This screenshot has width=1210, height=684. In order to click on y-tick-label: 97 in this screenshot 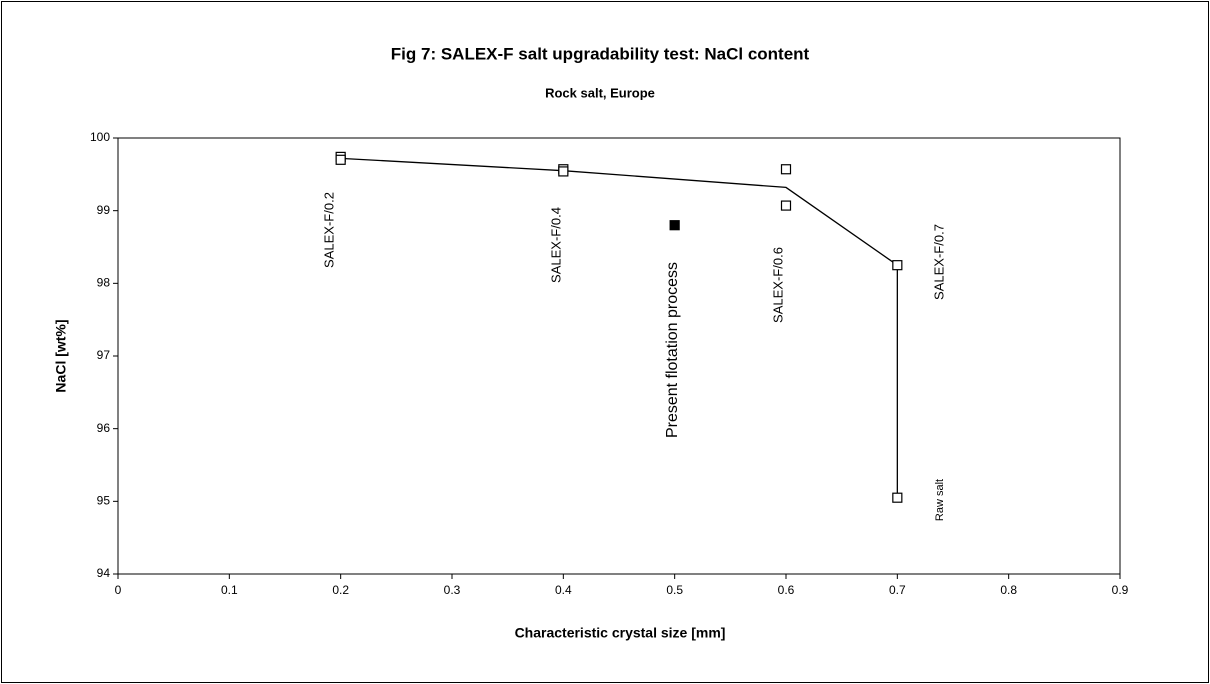, I will do `click(104, 355)`.